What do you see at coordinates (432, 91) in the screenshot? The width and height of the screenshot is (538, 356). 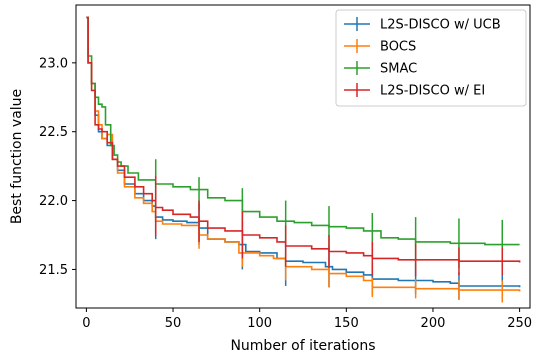 I see `legend-label: L2S-DISCO w/ EI` at bounding box center [432, 91].